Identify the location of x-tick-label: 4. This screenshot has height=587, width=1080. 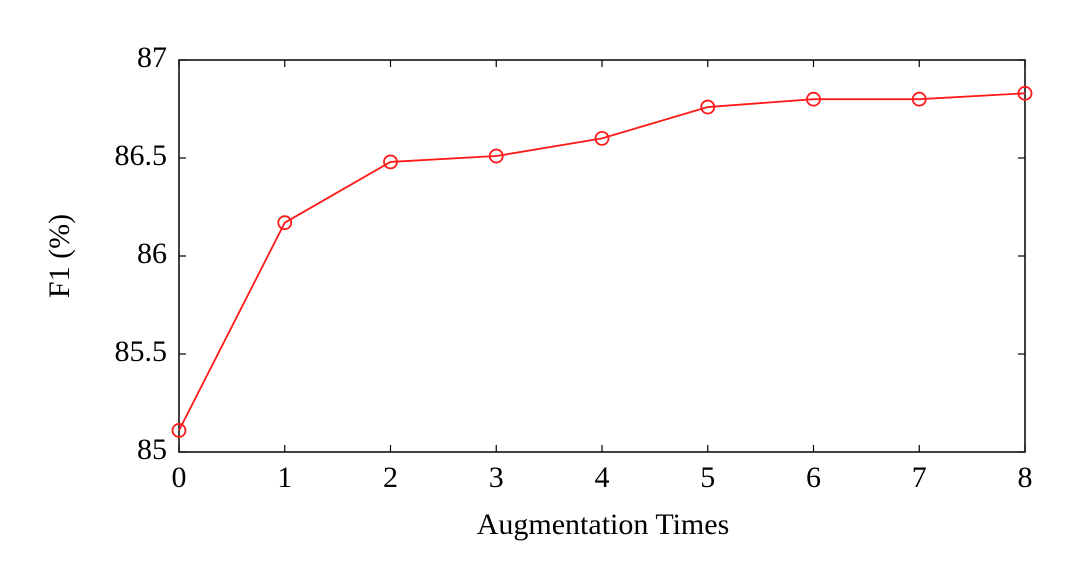
(602, 477).